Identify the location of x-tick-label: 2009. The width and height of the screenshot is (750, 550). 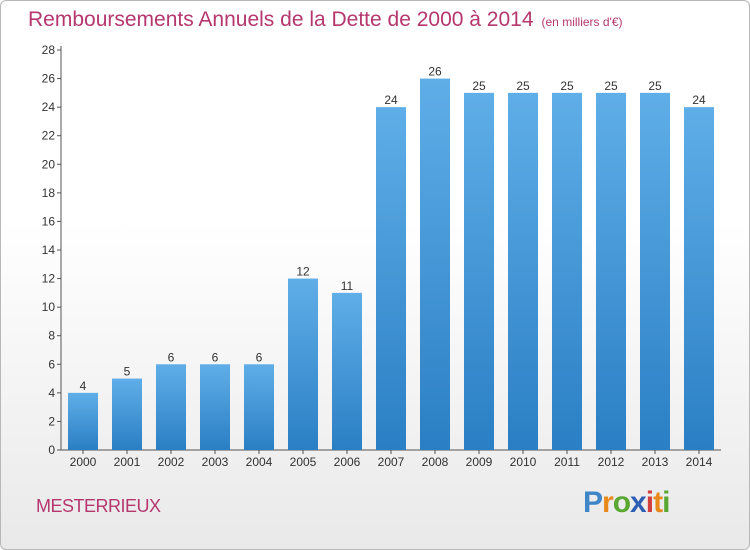
(479, 462).